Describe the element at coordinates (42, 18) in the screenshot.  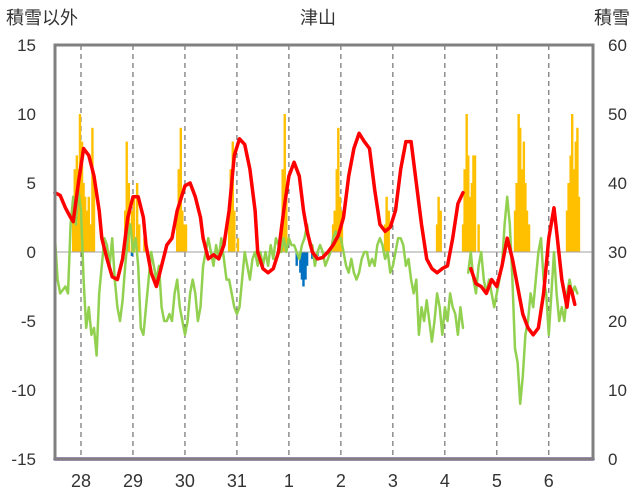
I see `left-axis-label: 積雪以外` at that location.